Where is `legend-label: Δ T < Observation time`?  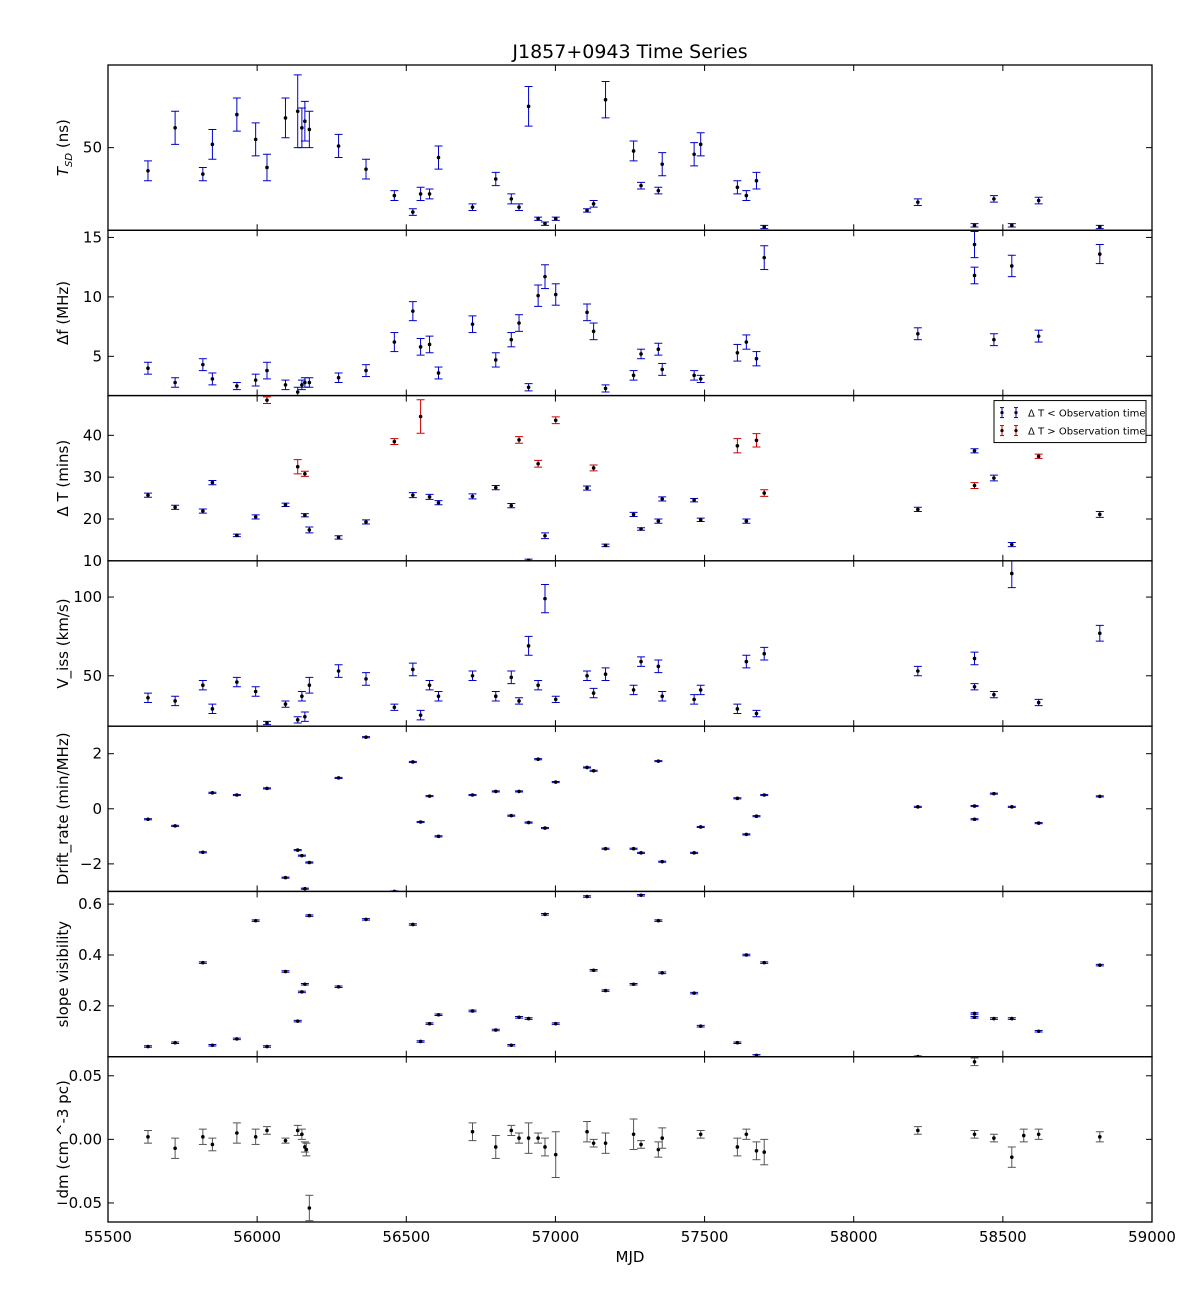 legend-label: Δ T < Observation time is located at coordinates (1087, 414).